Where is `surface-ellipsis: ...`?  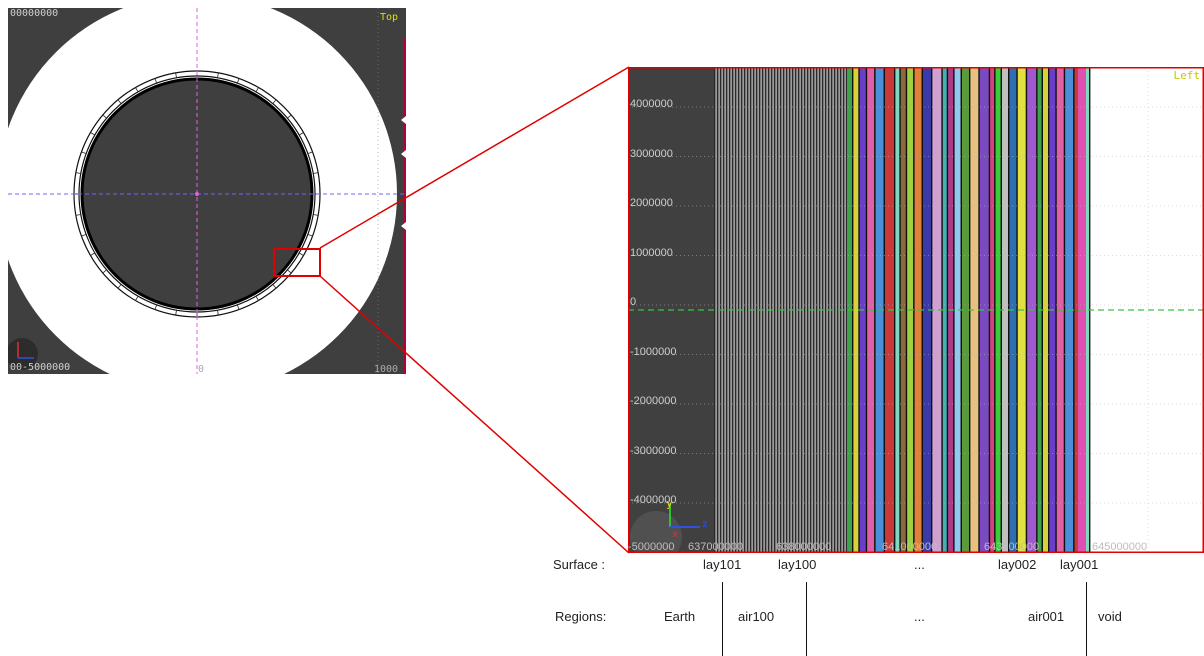 surface-ellipsis: ... is located at coordinates (919, 564).